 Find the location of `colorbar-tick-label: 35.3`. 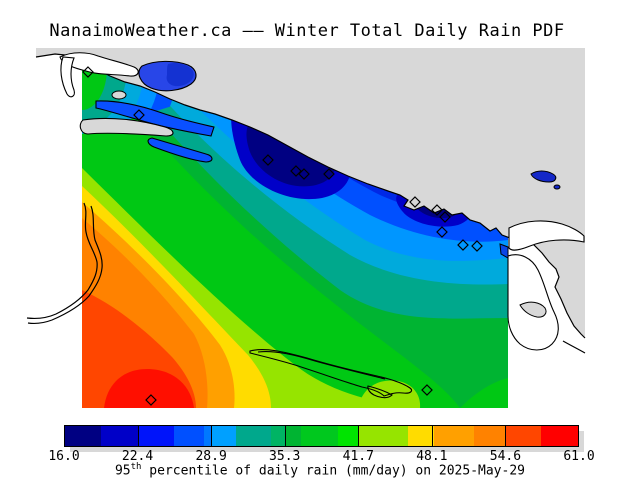

colorbar-tick-label: 35.3 is located at coordinates (285, 456).